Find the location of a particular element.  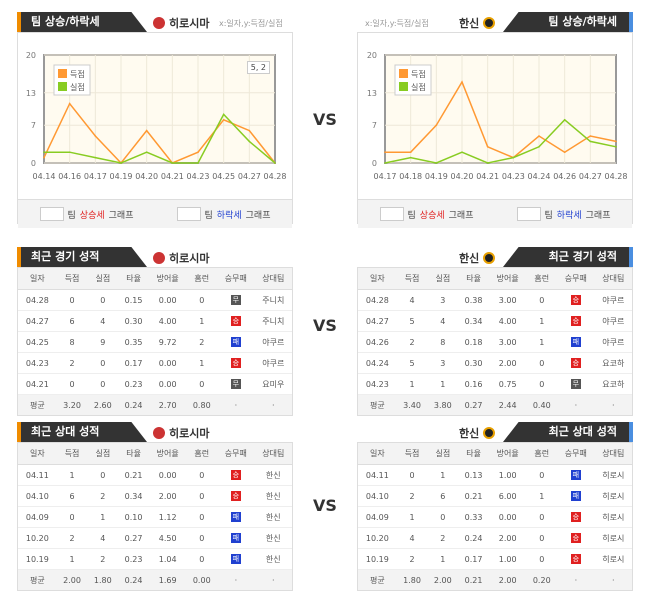

table-cell: 요미우 is located at coordinates (273, 384).